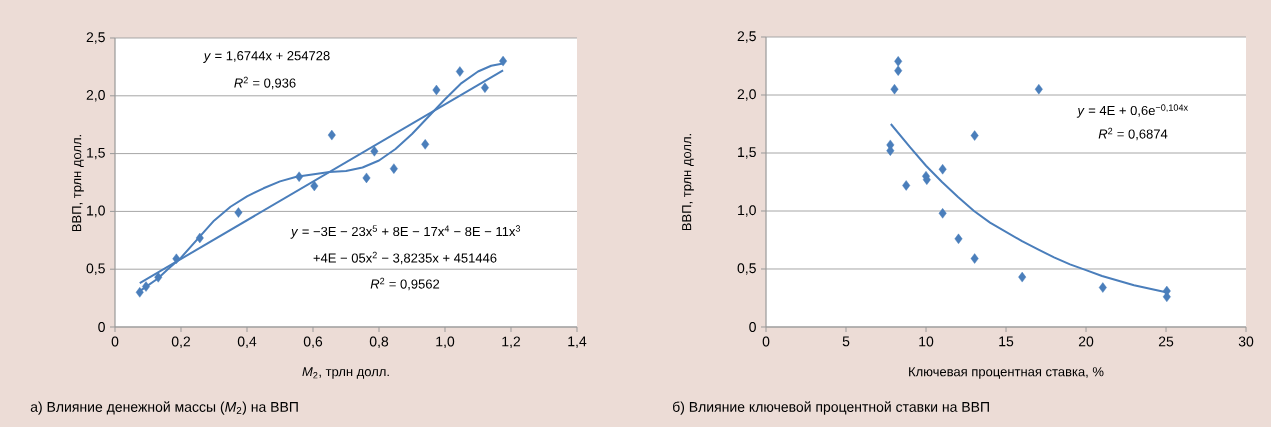 This screenshot has width=1271, height=427. I want to click on x-tick-label: 5, so click(846, 341).